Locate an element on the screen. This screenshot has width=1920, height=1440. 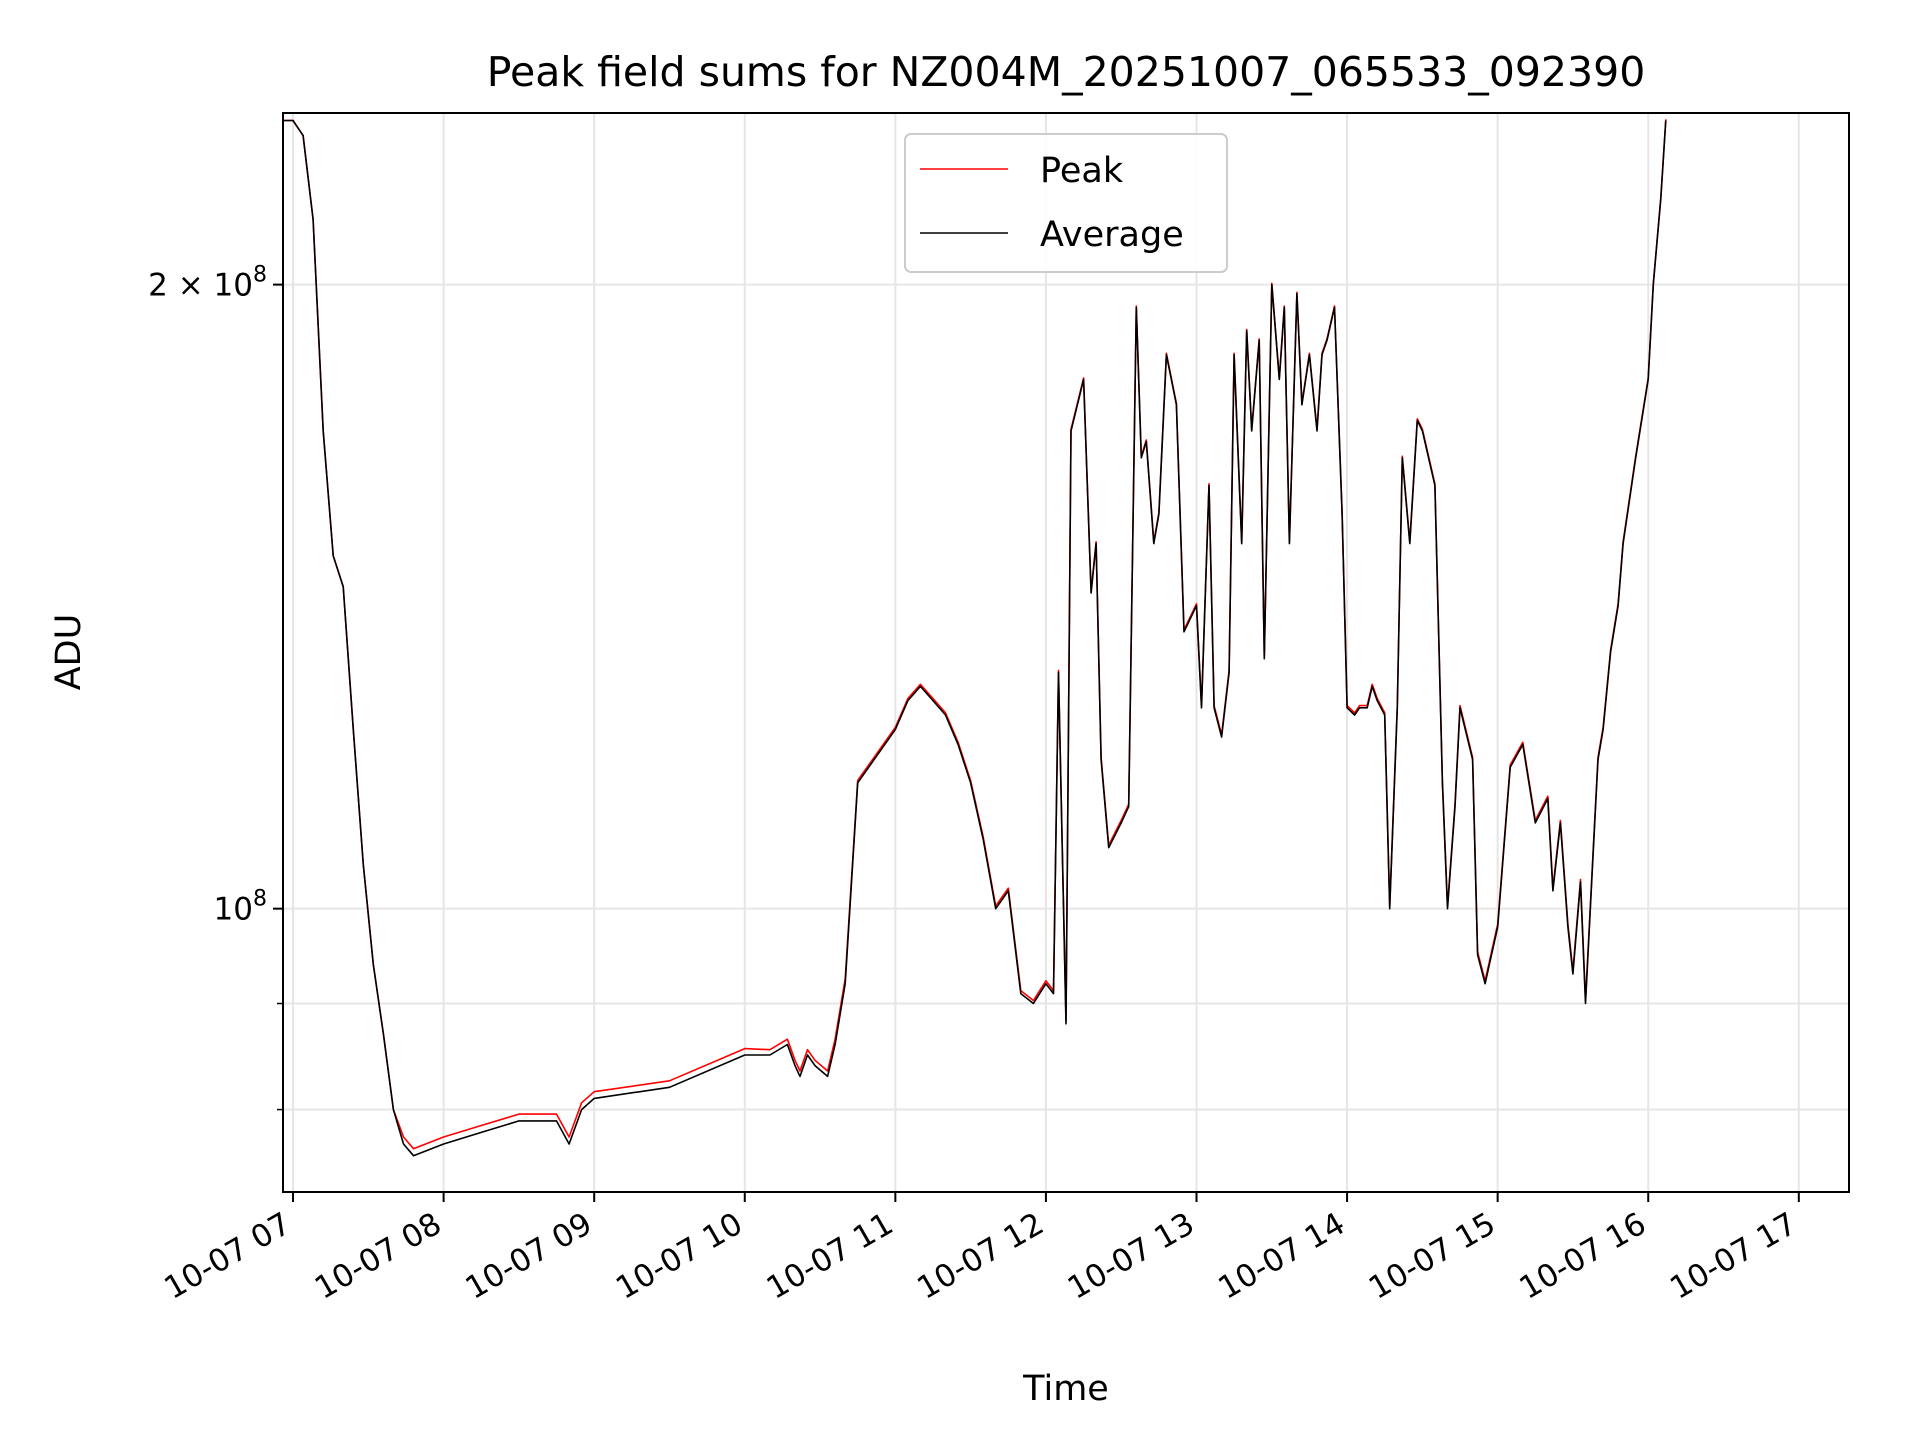
legend-label-peak: Peak is located at coordinates (1082, 171).